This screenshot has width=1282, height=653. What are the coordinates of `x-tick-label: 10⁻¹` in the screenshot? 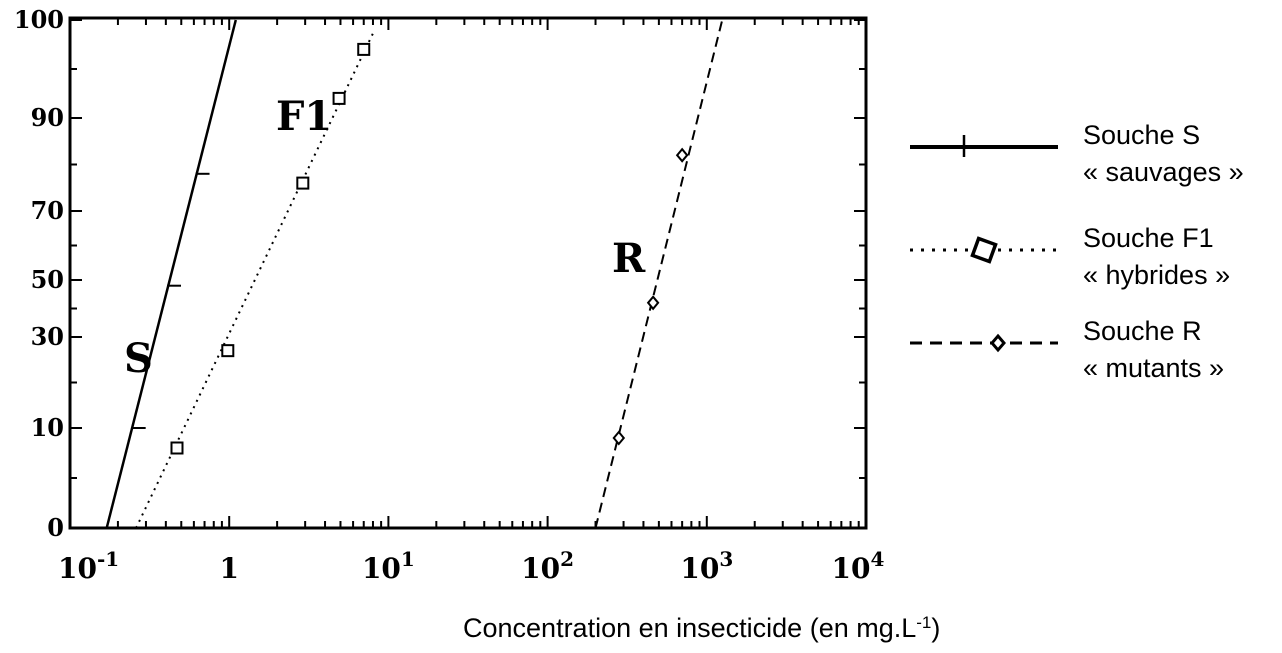 It's located at (88, 566).